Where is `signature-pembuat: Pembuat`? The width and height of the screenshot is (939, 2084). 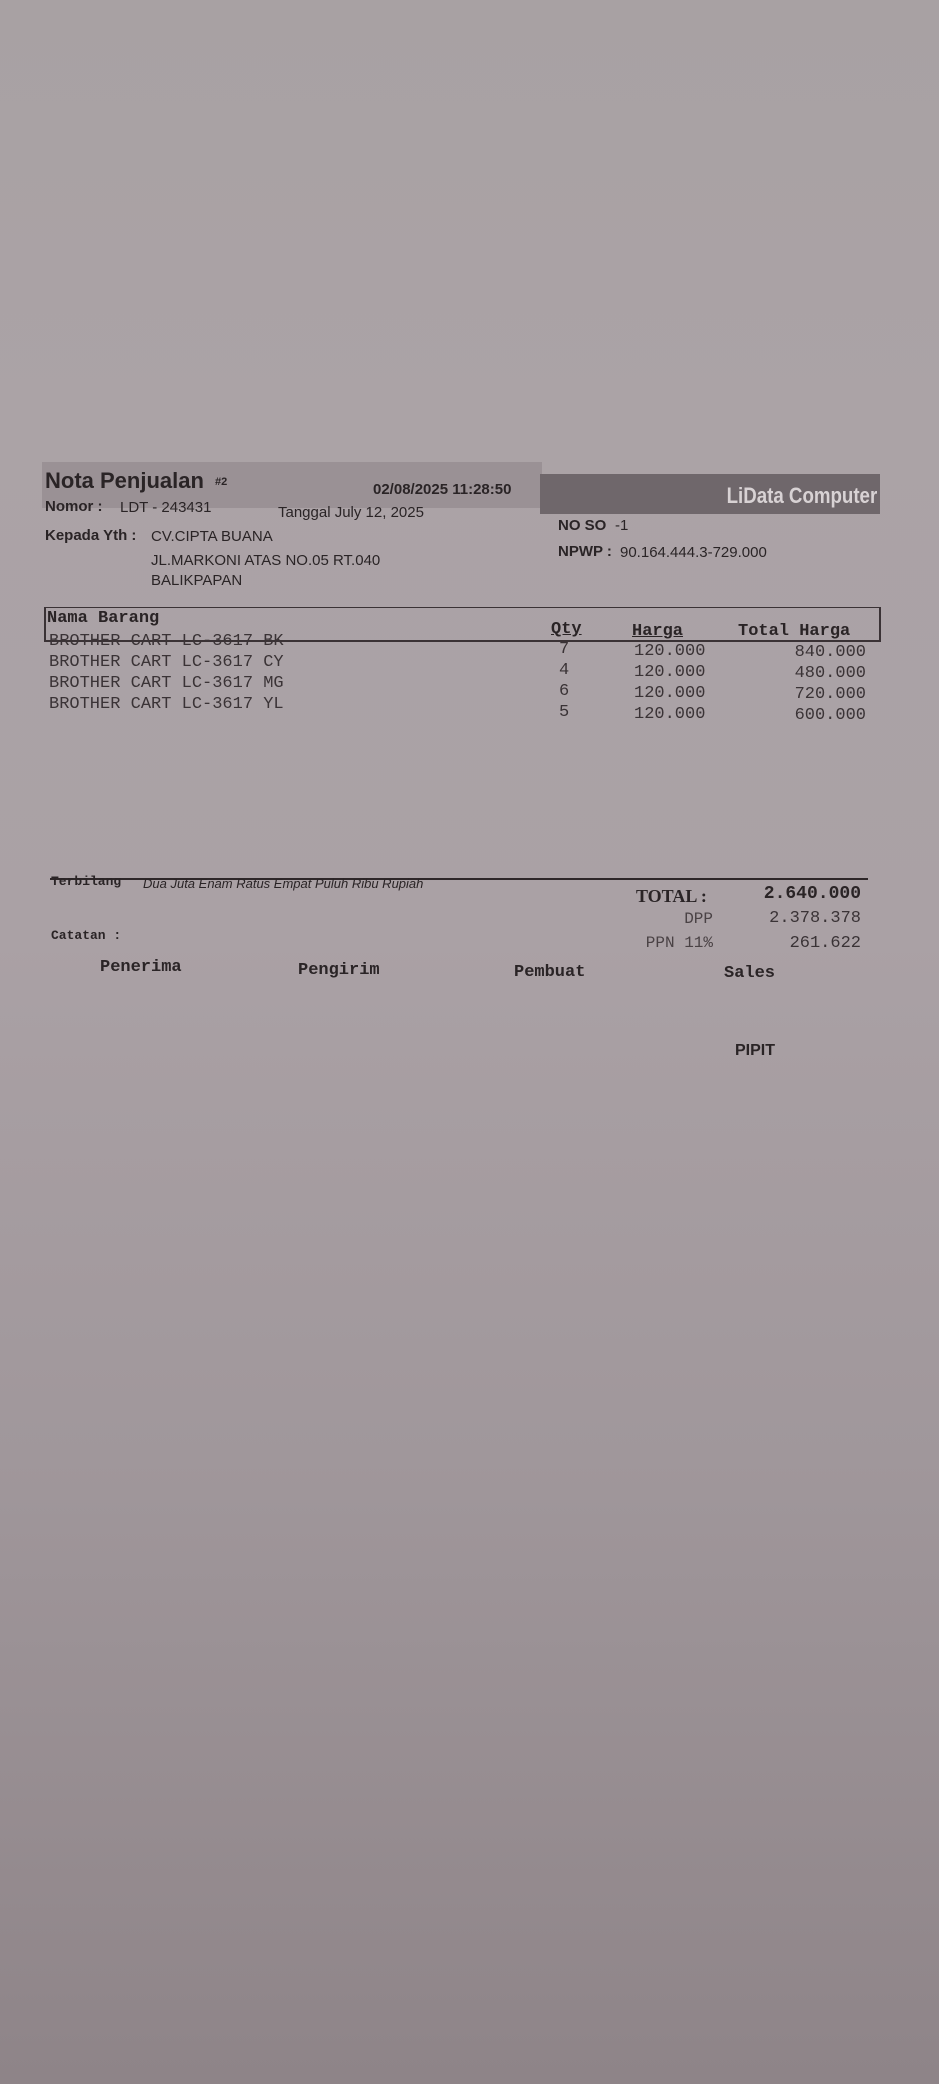
signature-pembuat: Pembuat is located at coordinates (550, 972).